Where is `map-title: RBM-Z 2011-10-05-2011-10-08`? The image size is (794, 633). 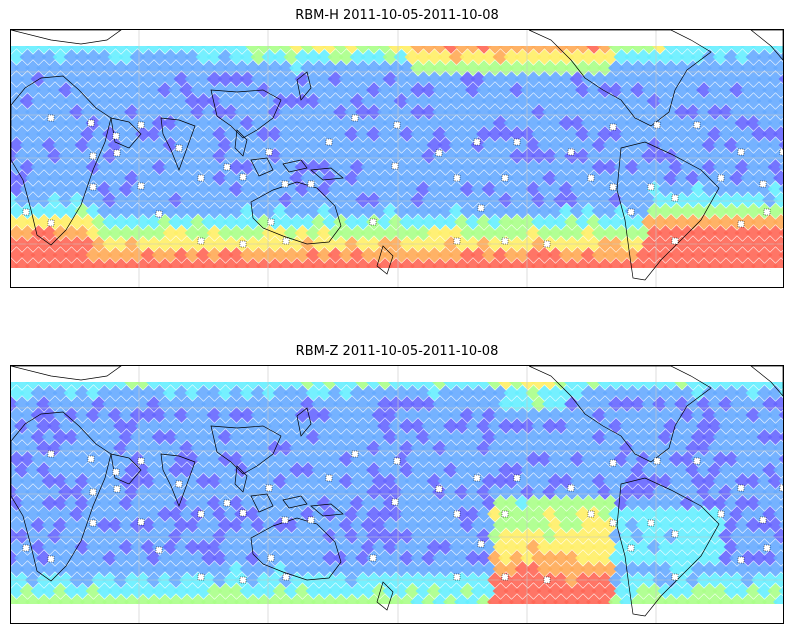 map-title: RBM-Z 2011-10-05-2011-10-08 is located at coordinates (397, 351).